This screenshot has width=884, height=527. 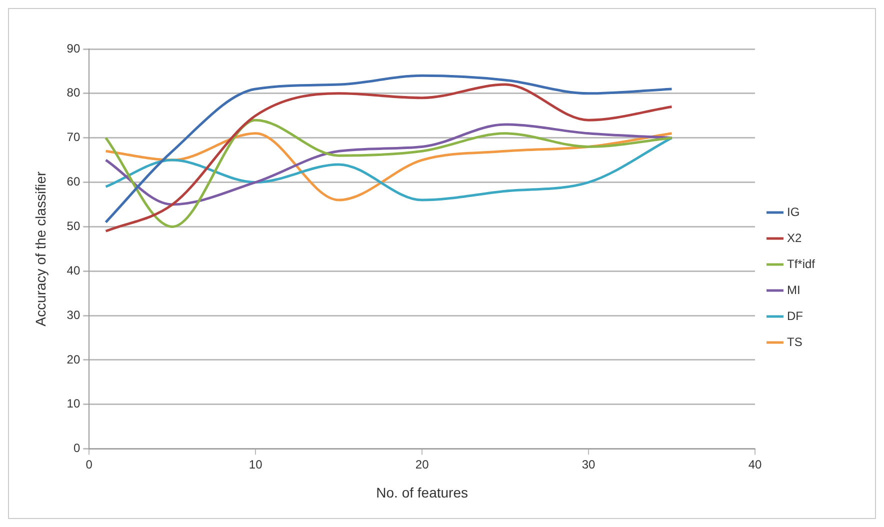 What do you see at coordinates (801, 263) in the screenshot?
I see `legend-label: Tf*idf` at bounding box center [801, 263].